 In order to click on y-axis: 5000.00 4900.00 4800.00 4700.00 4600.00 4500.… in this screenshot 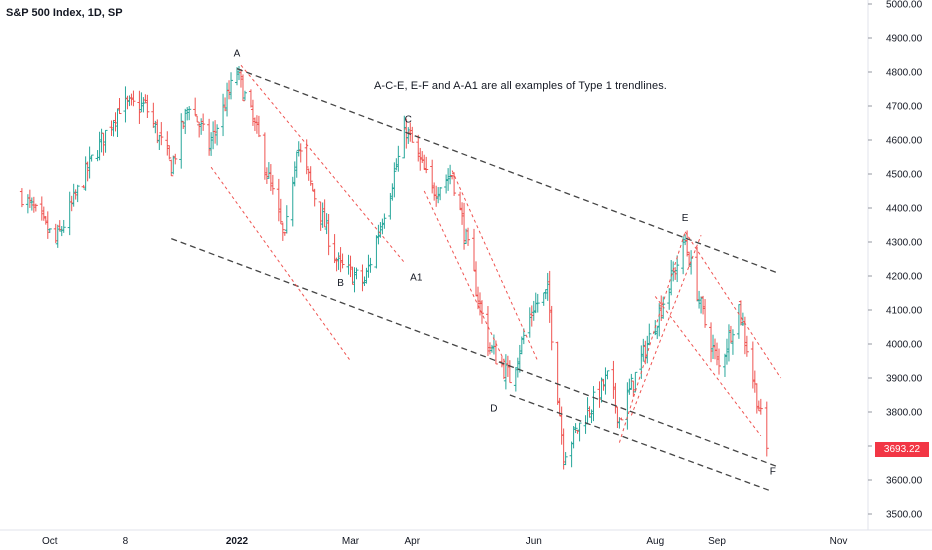, I will do `click(895, 265)`.